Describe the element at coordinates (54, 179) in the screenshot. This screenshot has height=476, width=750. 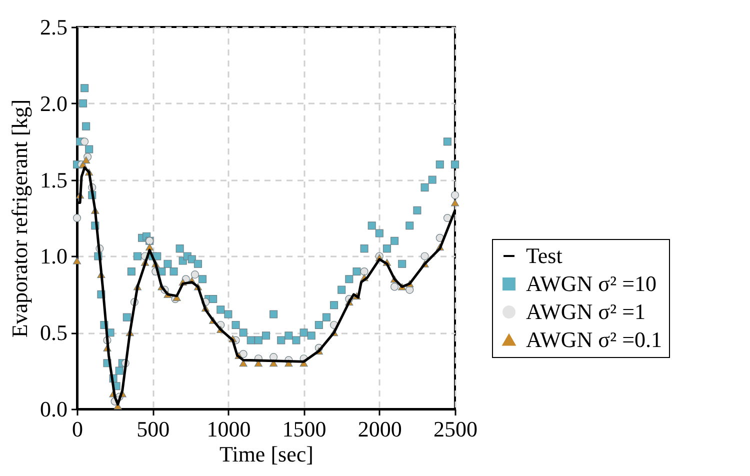
I see `y-tick-label: 1.5` at that location.